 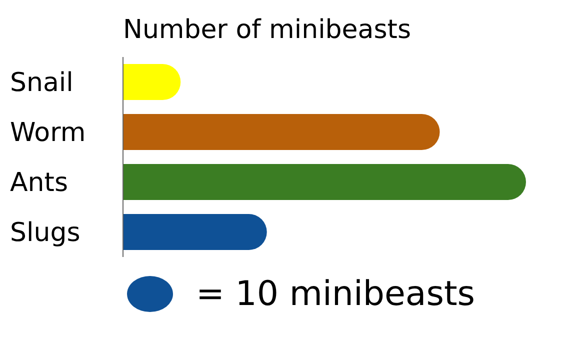 What do you see at coordinates (267, 30) in the screenshot?
I see `chart-title: Number of minibeasts` at bounding box center [267, 30].